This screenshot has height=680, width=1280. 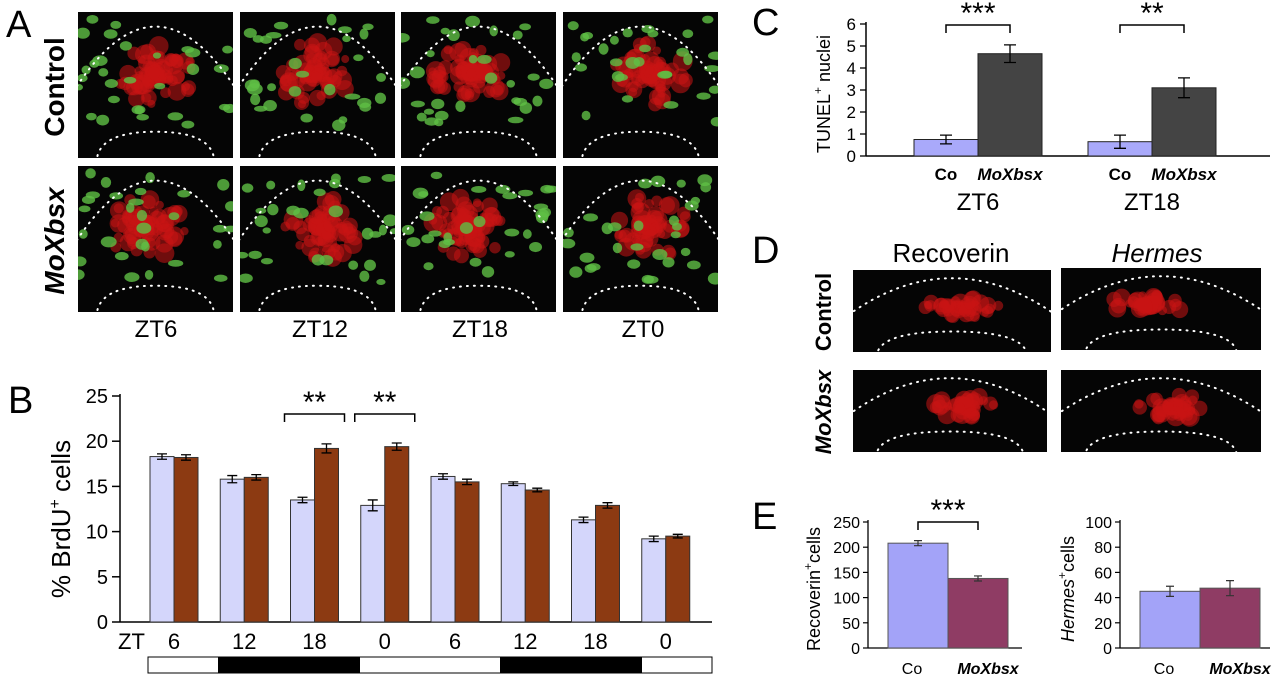 What do you see at coordinates (822, 94) in the screenshot?
I see `panel-c-y-axis-label: TUNEL+ nuclei` at bounding box center [822, 94].